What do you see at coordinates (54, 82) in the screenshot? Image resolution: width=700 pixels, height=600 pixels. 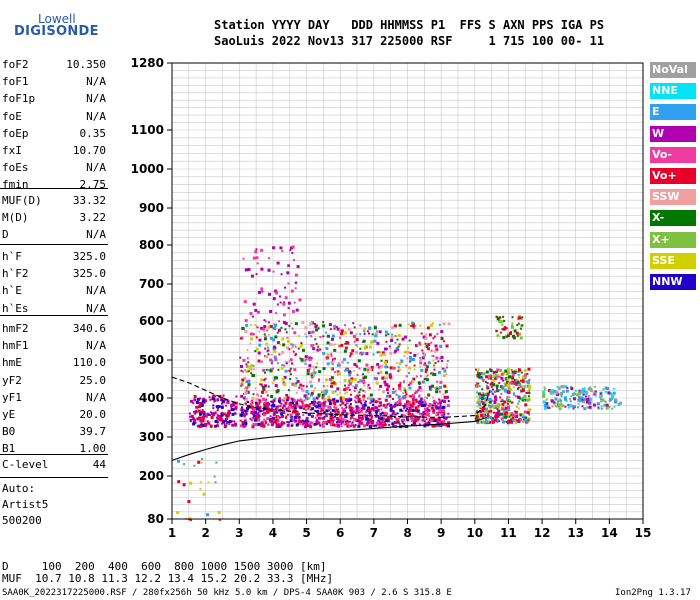 I see `param-row: foF1 N/A` at bounding box center [54, 82].